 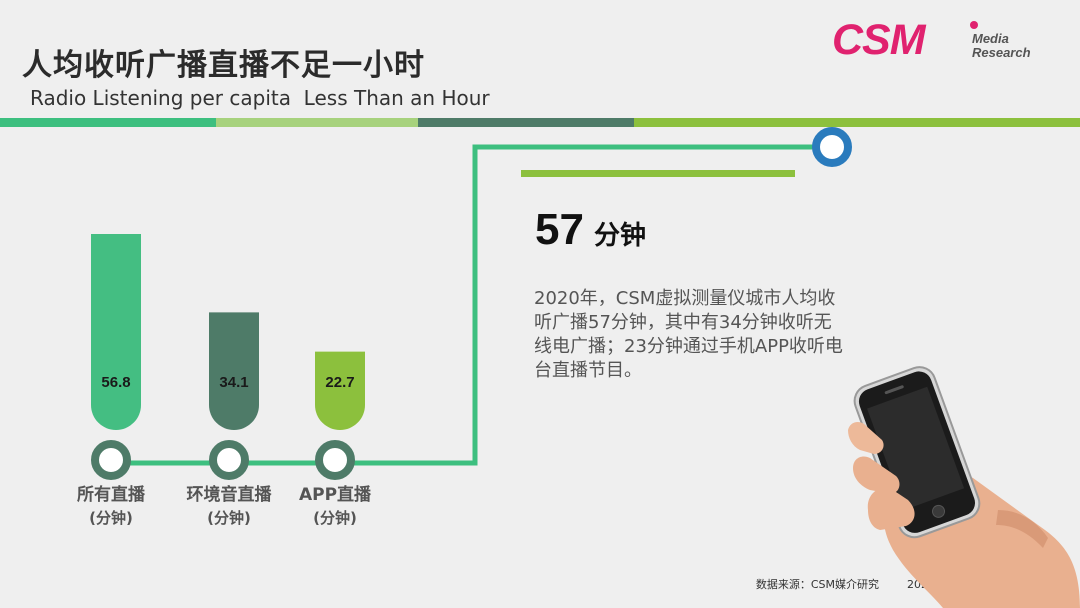 I want to click on category-label: APP直播, so click(x=335, y=494).